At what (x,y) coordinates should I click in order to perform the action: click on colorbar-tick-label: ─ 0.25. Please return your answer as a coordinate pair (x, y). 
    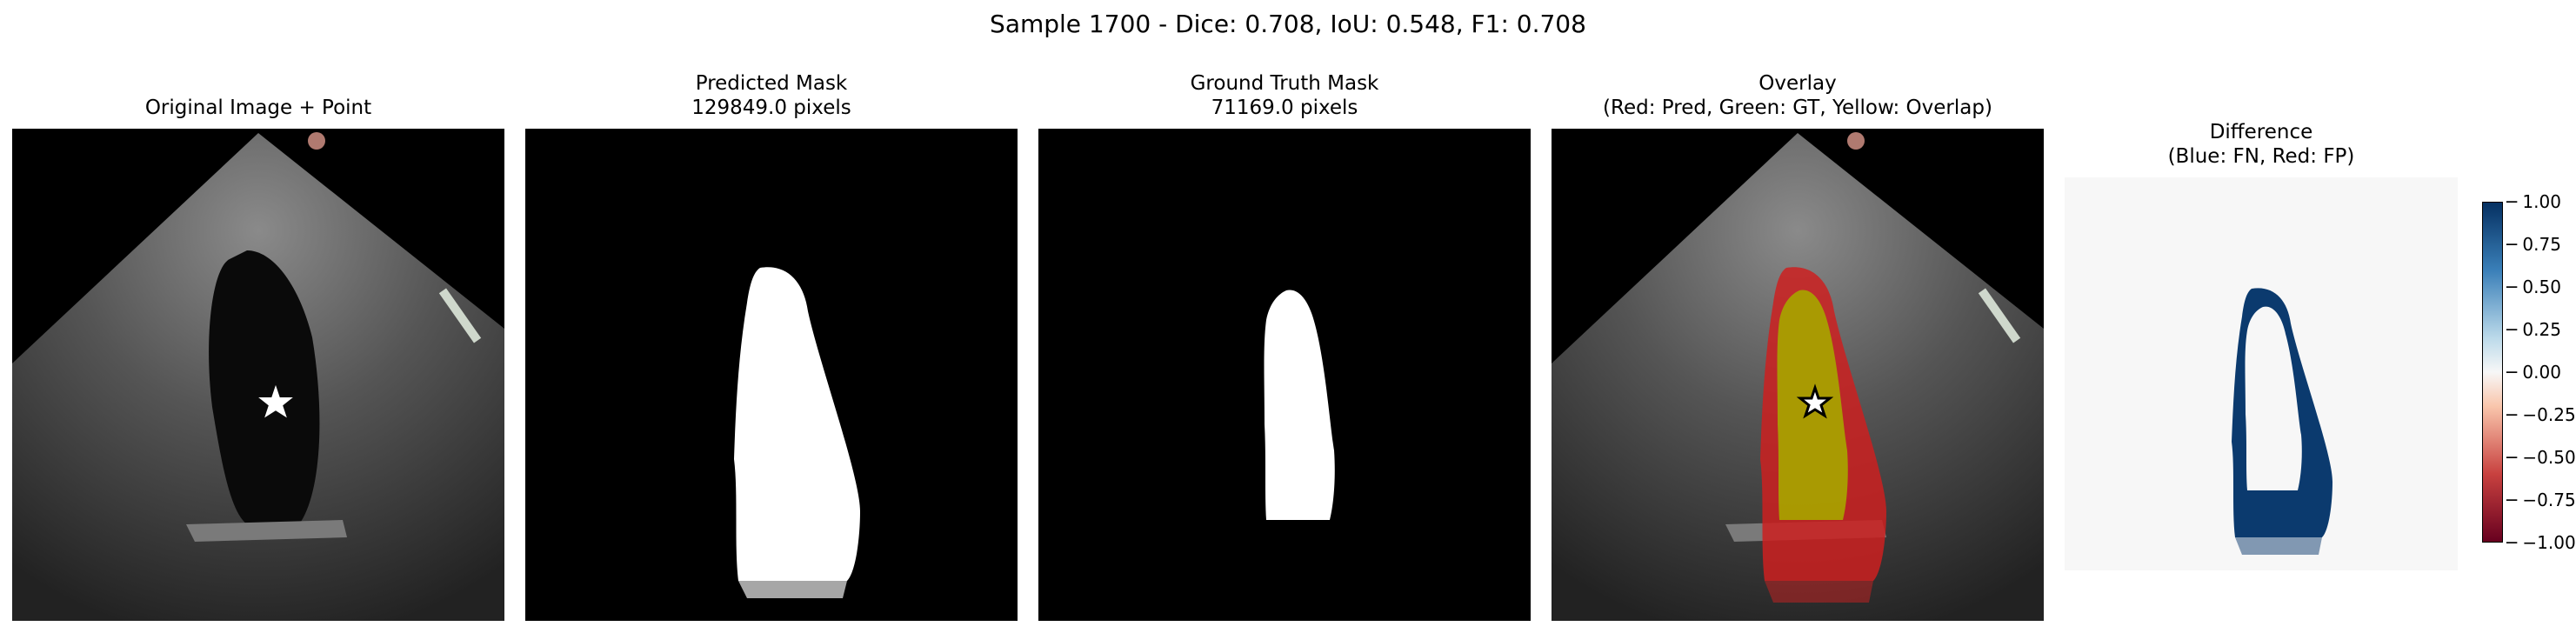
    Looking at the image, I should click on (2533, 329).